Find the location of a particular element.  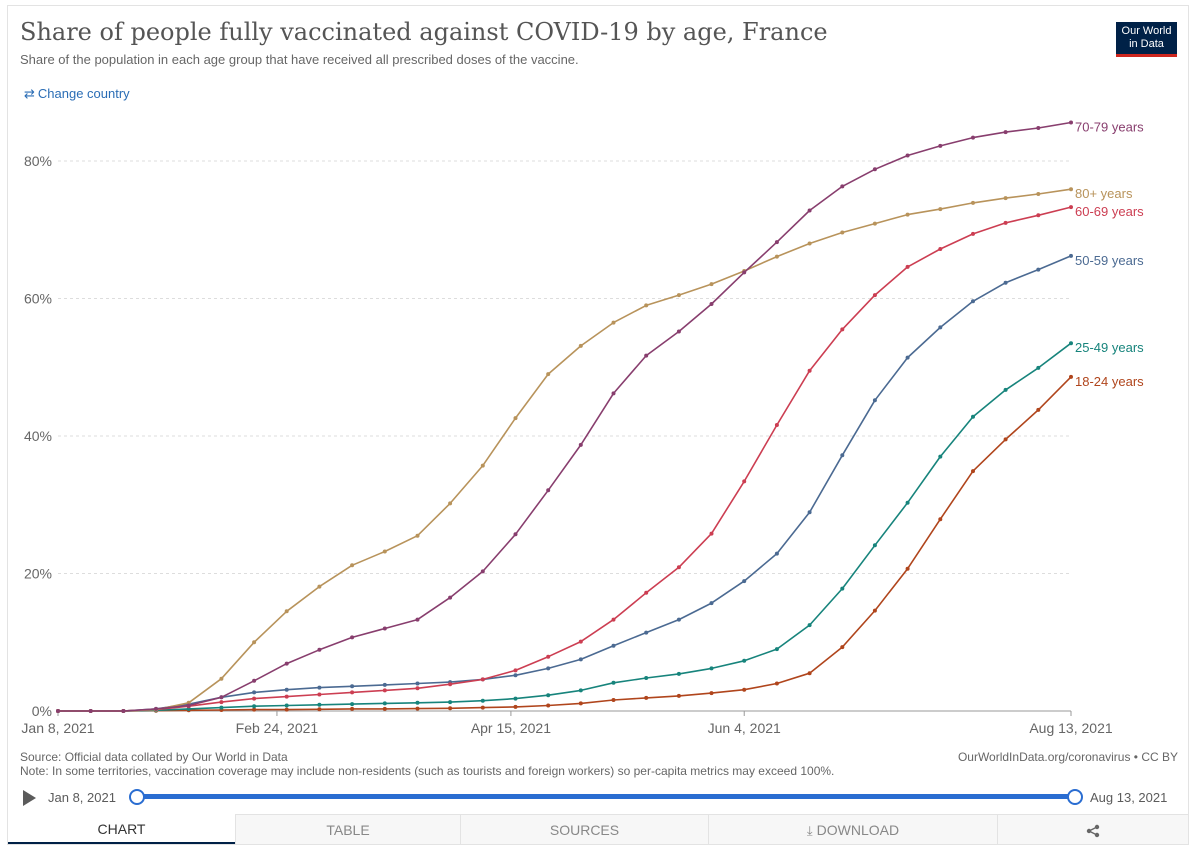

logo-line-2: in Data is located at coordinates (1146, 44).